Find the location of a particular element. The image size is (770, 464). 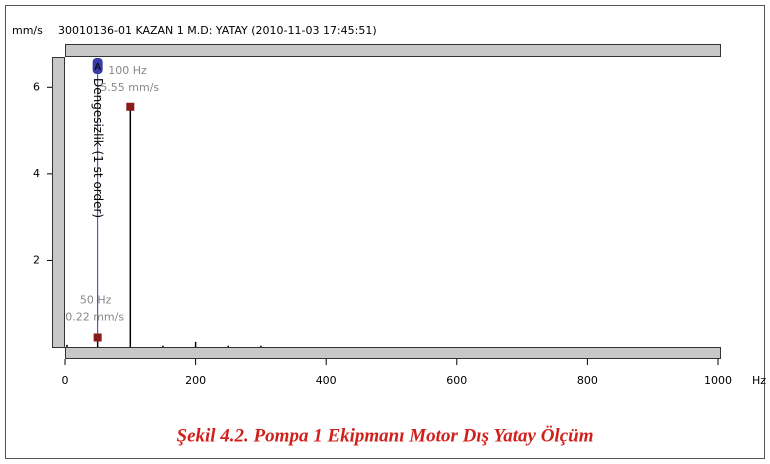

marker-x-label: 100 Hz is located at coordinates (127, 70).